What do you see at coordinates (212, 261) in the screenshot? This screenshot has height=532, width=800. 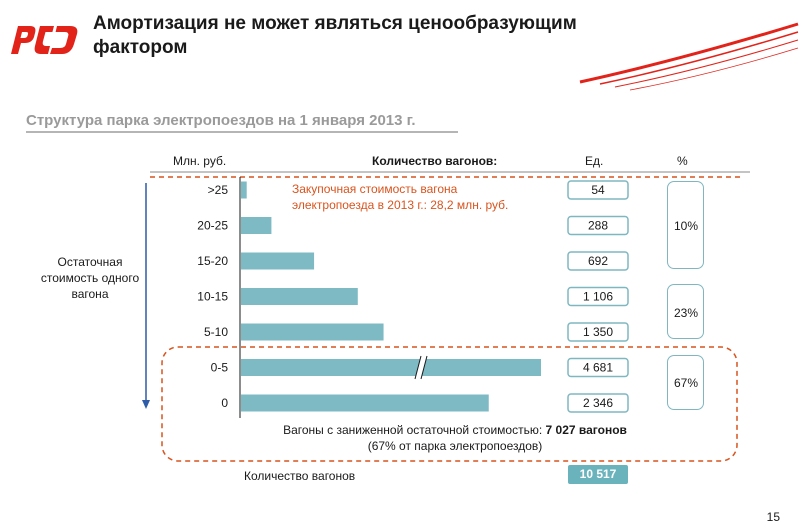 I see `category-label: 15-20` at bounding box center [212, 261].